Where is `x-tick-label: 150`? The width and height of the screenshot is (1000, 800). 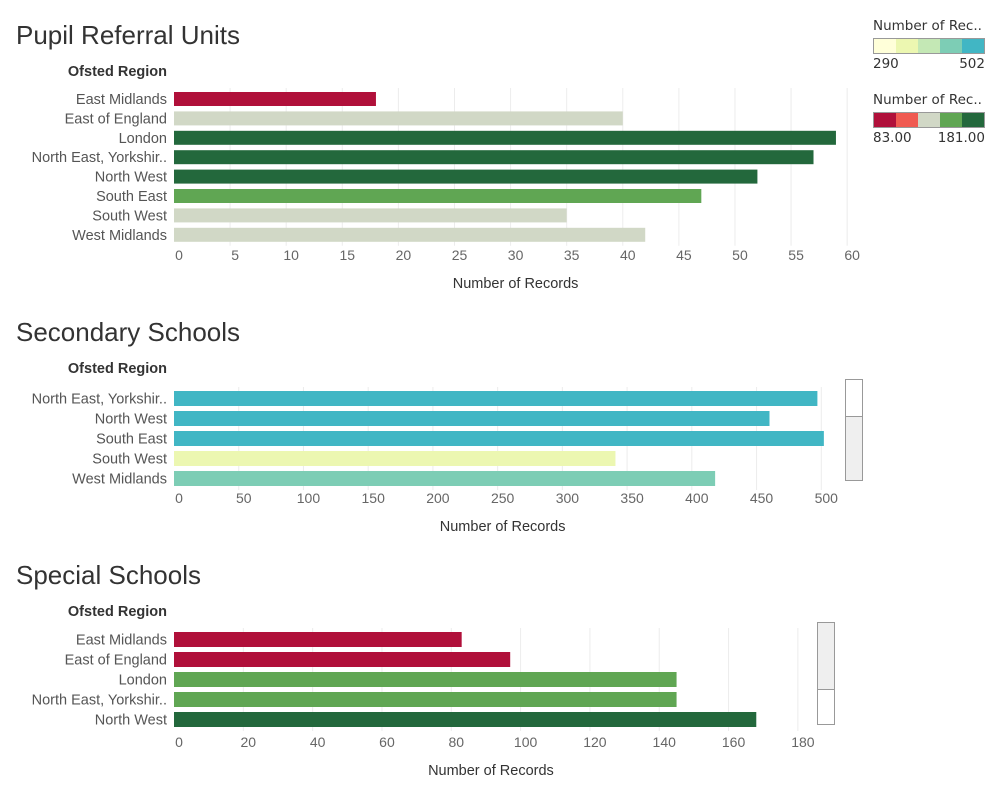 x-tick-label: 150 is located at coordinates (374, 498).